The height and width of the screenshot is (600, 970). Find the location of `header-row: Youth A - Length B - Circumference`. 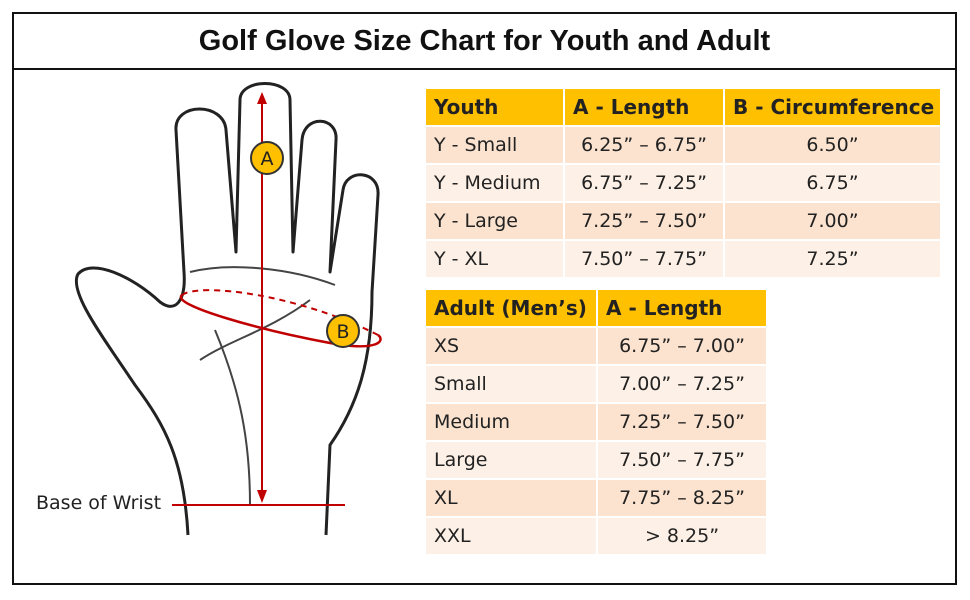

header-row: Youth A - Length B - Circumference is located at coordinates (684, 107).